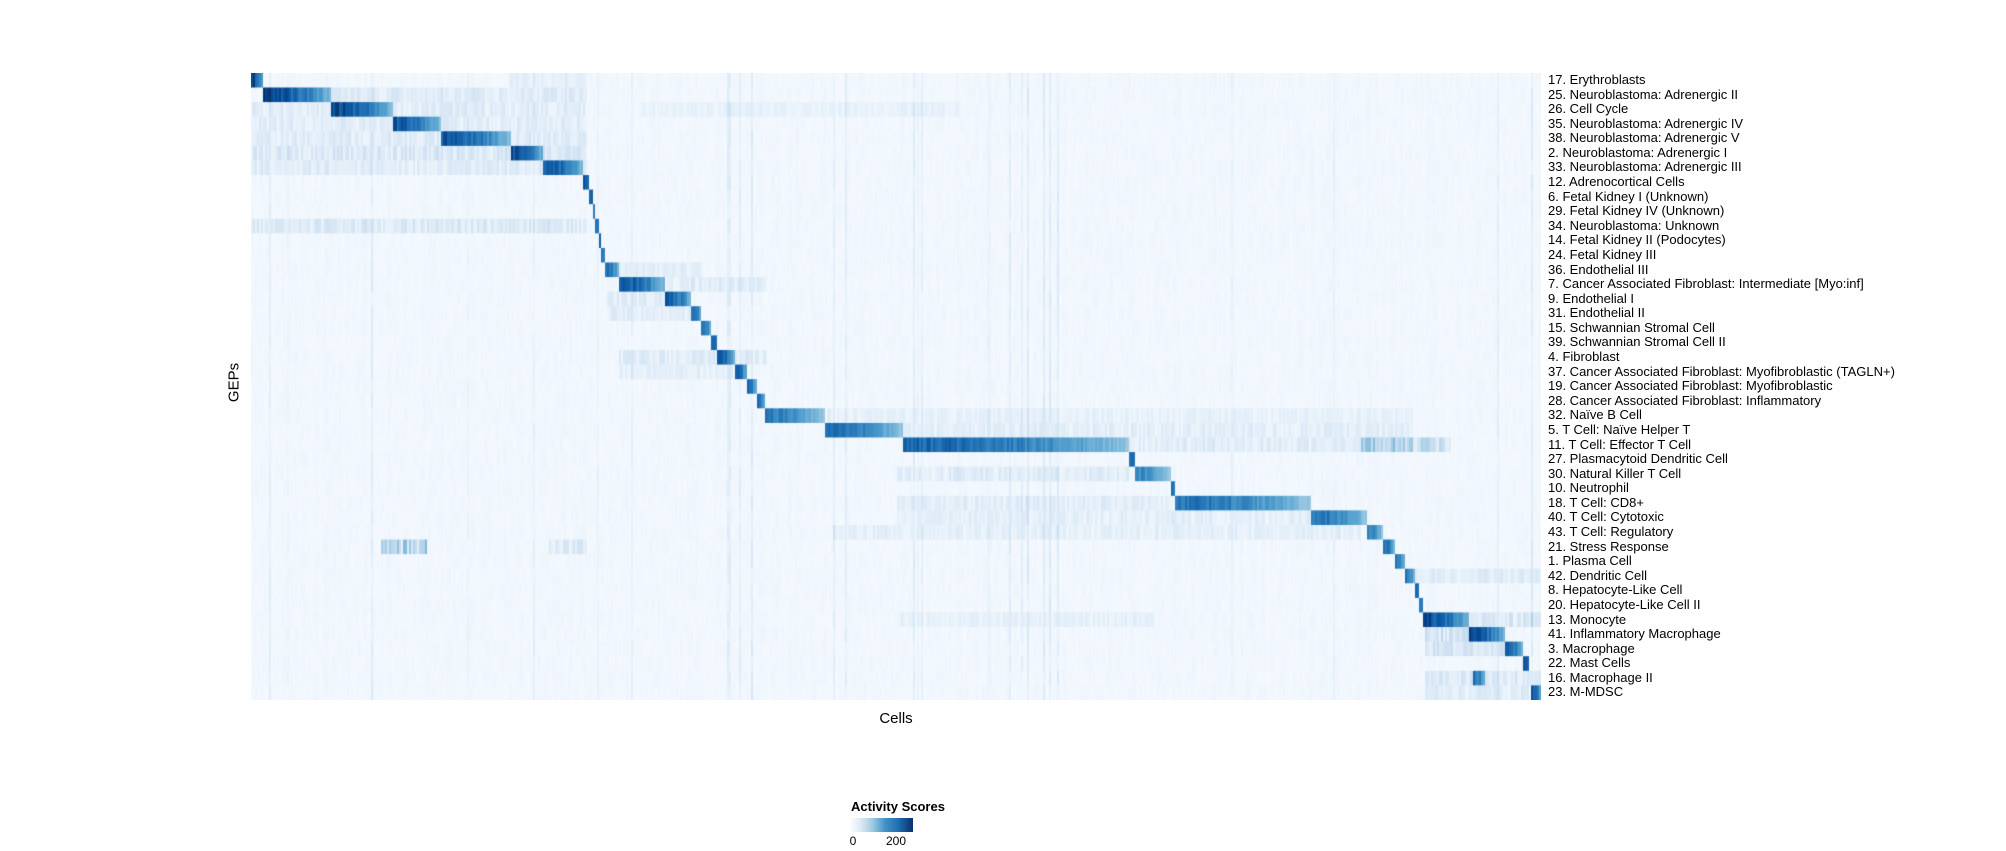 The width and height of the screenshot is (2006, 851). What do you see at coordinates (1643, 94) in the screenshot?
I see `gep-row-label: 25. Neuroblastoma: Adrenergic II` at bounding box center [1643, 94].